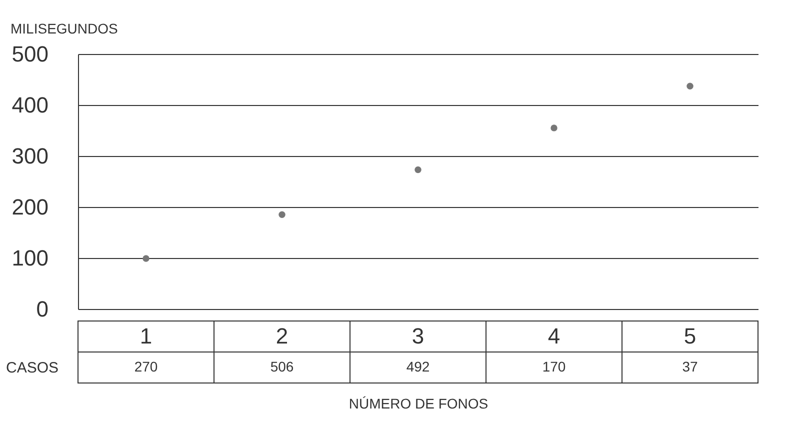 Image resolution: width=787 pixels, height=428 pixels. I want to click on y-axis-title: MILISEGUNDOS, so click(64, 28).